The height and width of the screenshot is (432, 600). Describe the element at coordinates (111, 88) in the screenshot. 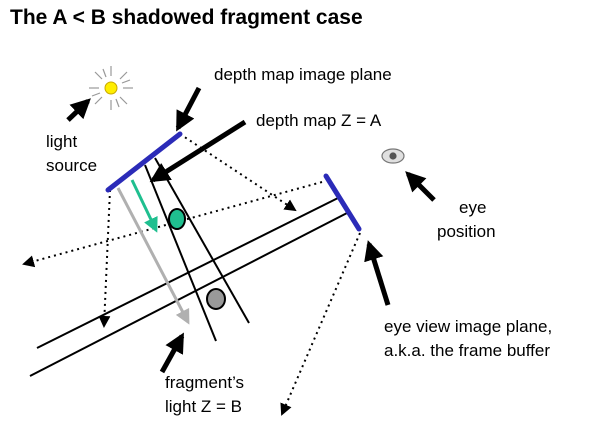

I see `sun-icon` at that location.